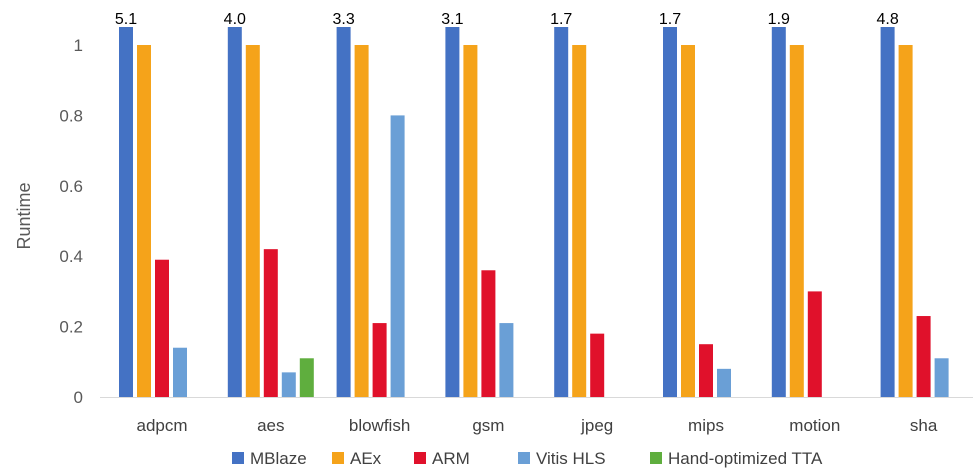  I want to click on legend-label-mblaze: MBlaze, so click(278, 458).